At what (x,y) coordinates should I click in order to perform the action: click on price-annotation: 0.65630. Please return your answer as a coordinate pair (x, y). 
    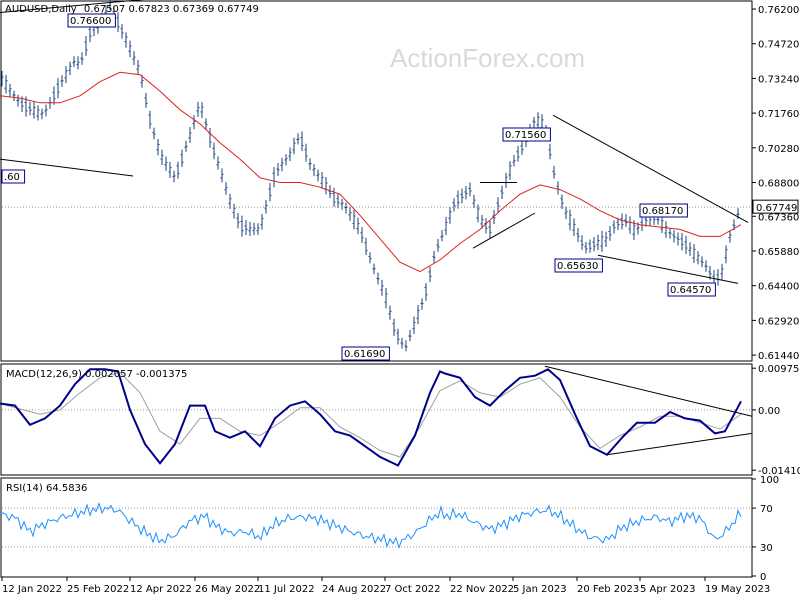
    Looking at the image, I should click on (578, 265).